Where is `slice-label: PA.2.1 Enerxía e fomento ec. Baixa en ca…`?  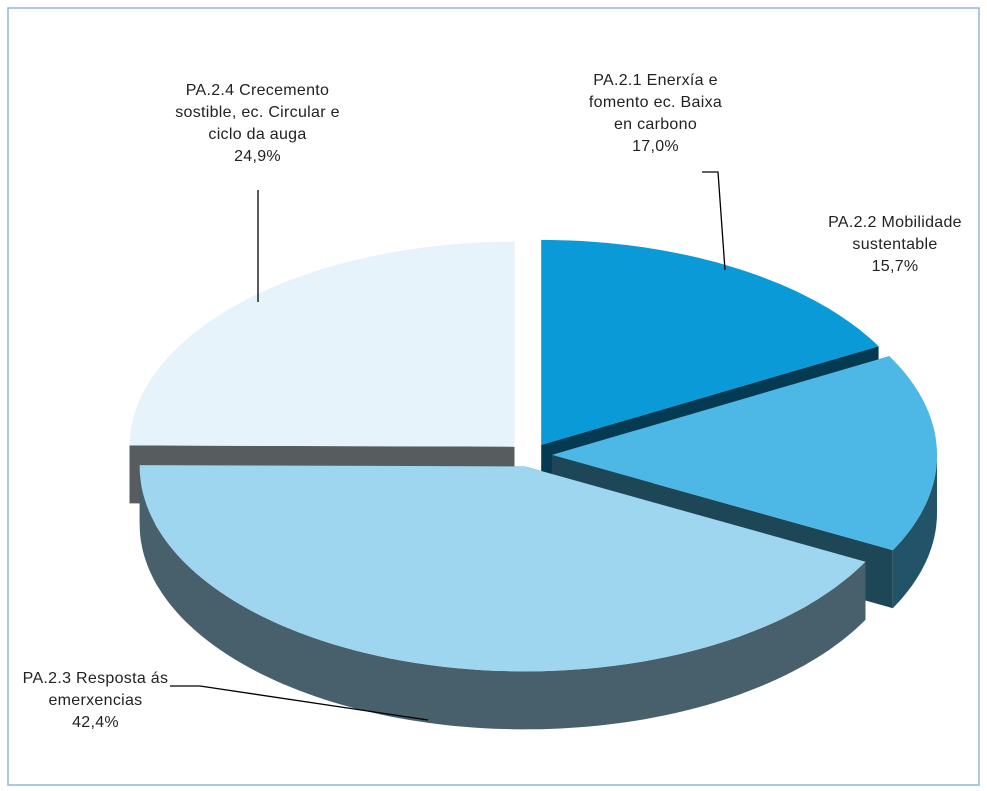
slice-label: PA.2.1 Enerxía e fomento ec. Baixa en ca… is located at coordinates (655, 114).